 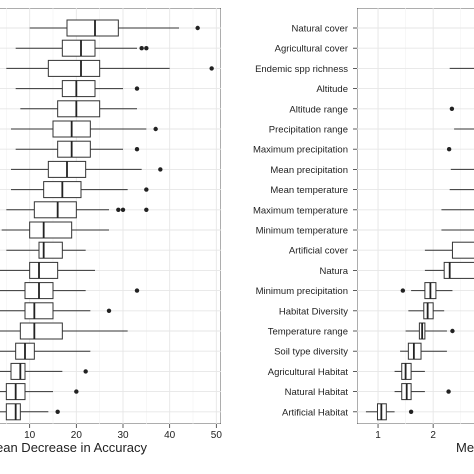 I want to click on y-category-label: Minimum temperature, so click(x=302, y=231).